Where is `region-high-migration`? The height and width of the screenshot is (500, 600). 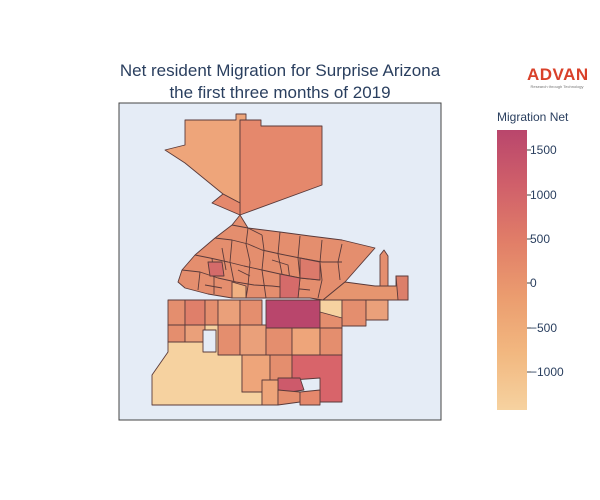 region-high-migration is located at coordinates (293, 314).